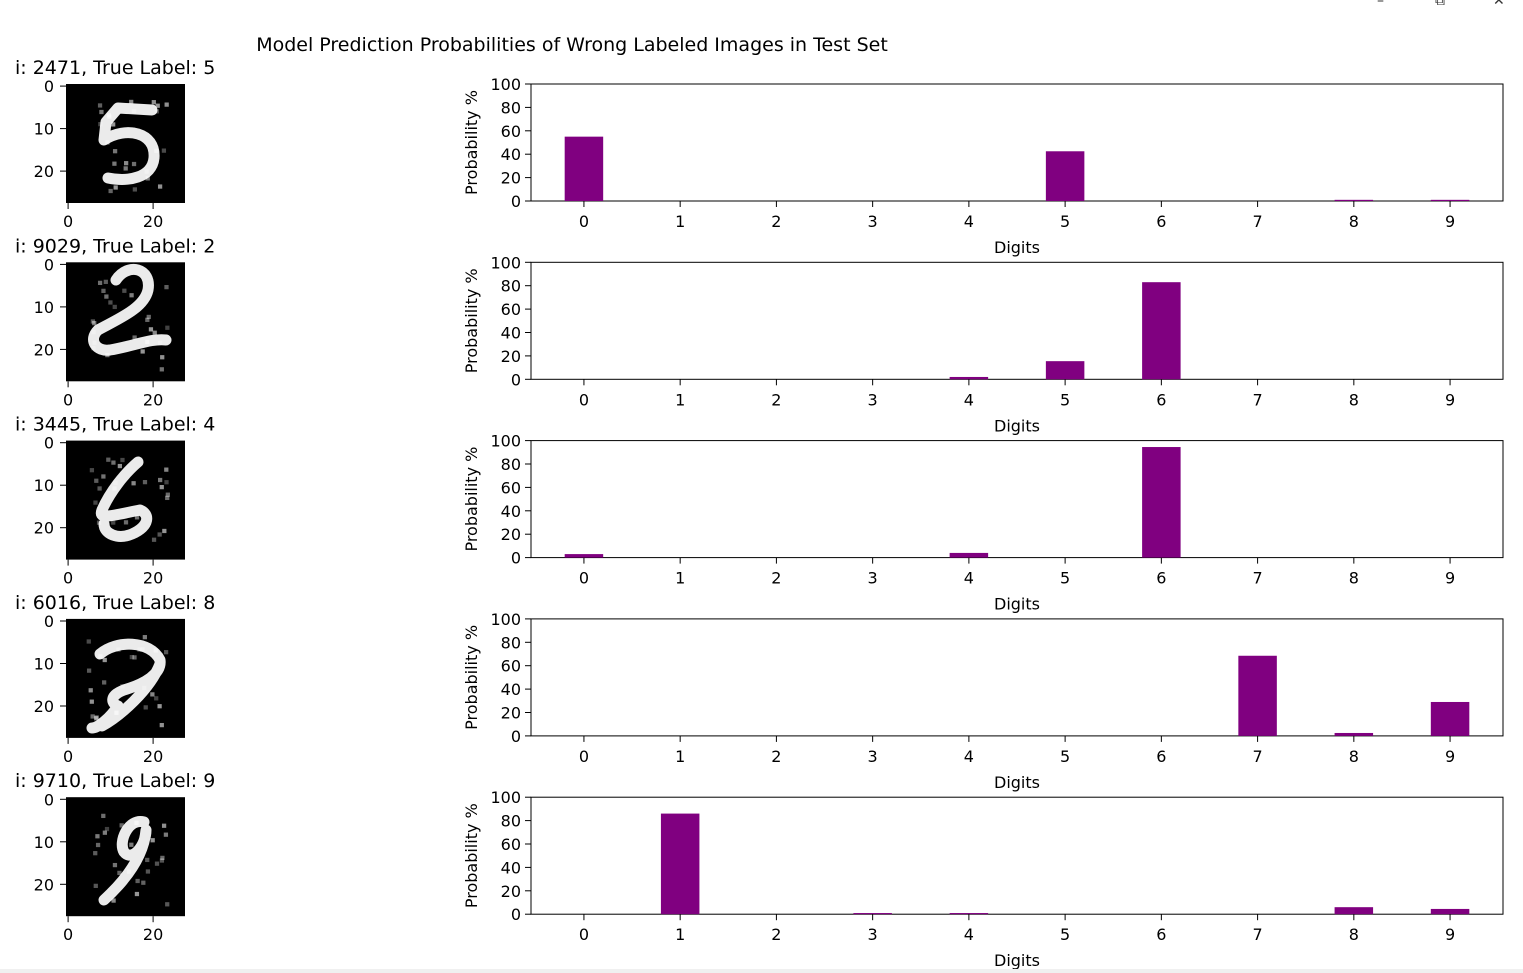 This screenshot has width=1523, height=973. What do you see at coordinates (516, 914) in the screenshot?
I see `bar-ytick-label: 0` at bounding box center [516, 914].